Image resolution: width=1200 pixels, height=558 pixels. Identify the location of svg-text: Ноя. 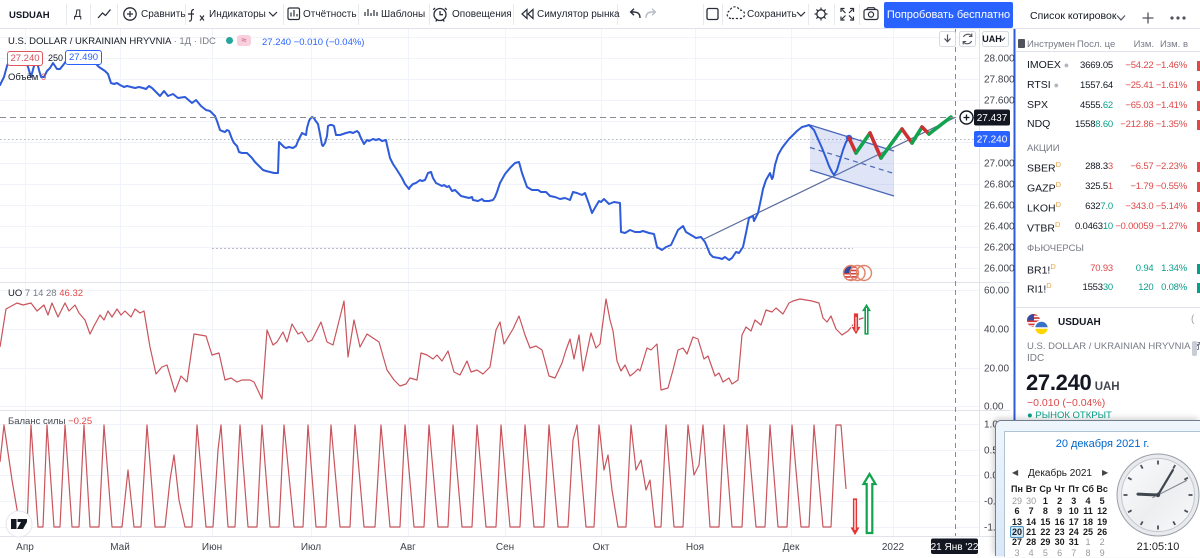
(695, 547).